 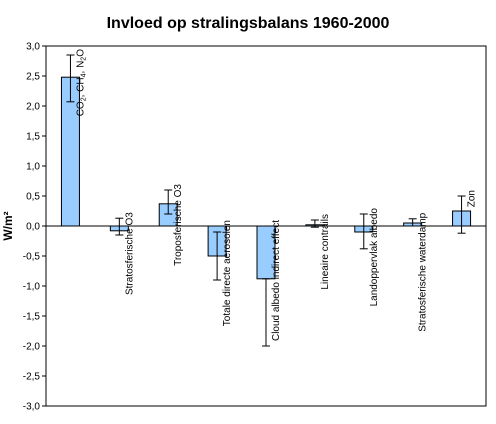 What do you see at coordinates (33, 227) in the screenshot?
I see `y-tick-label: 0,0` at bounding box center [33, 227].